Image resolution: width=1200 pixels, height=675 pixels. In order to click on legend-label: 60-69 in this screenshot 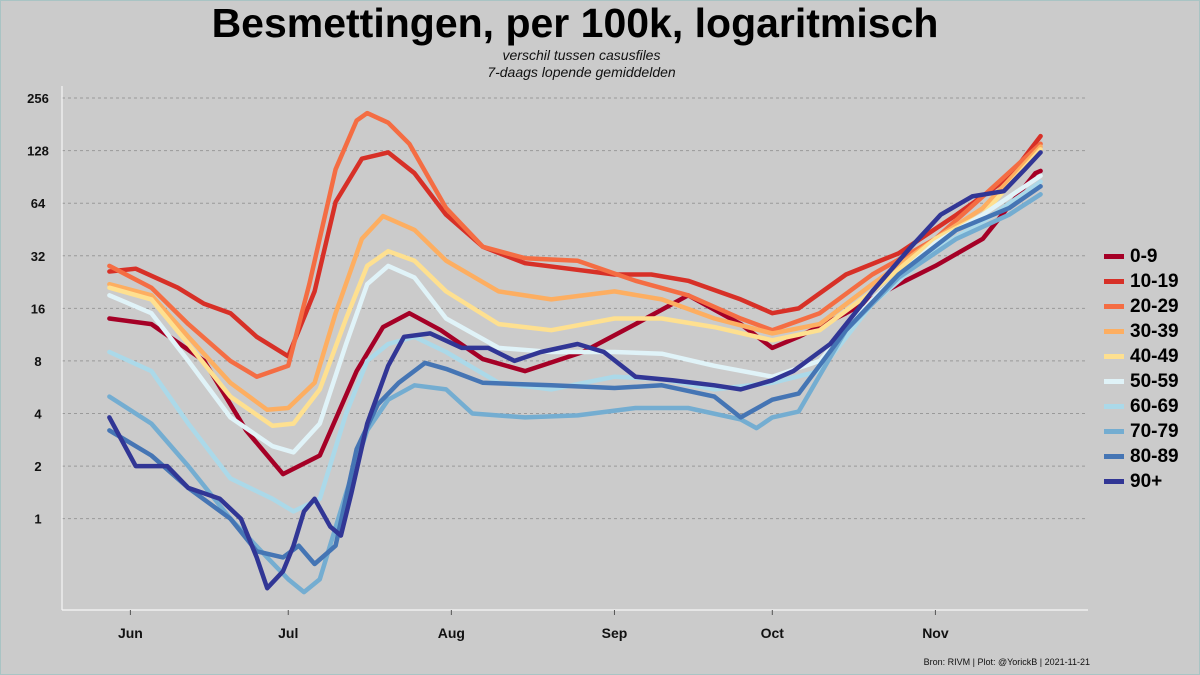, I will do `click(1154, 406)`.